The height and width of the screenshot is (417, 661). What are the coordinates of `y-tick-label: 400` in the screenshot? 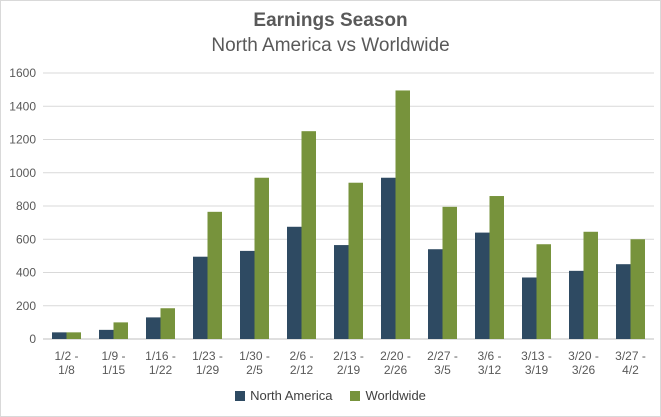 It's located at (26, 273).